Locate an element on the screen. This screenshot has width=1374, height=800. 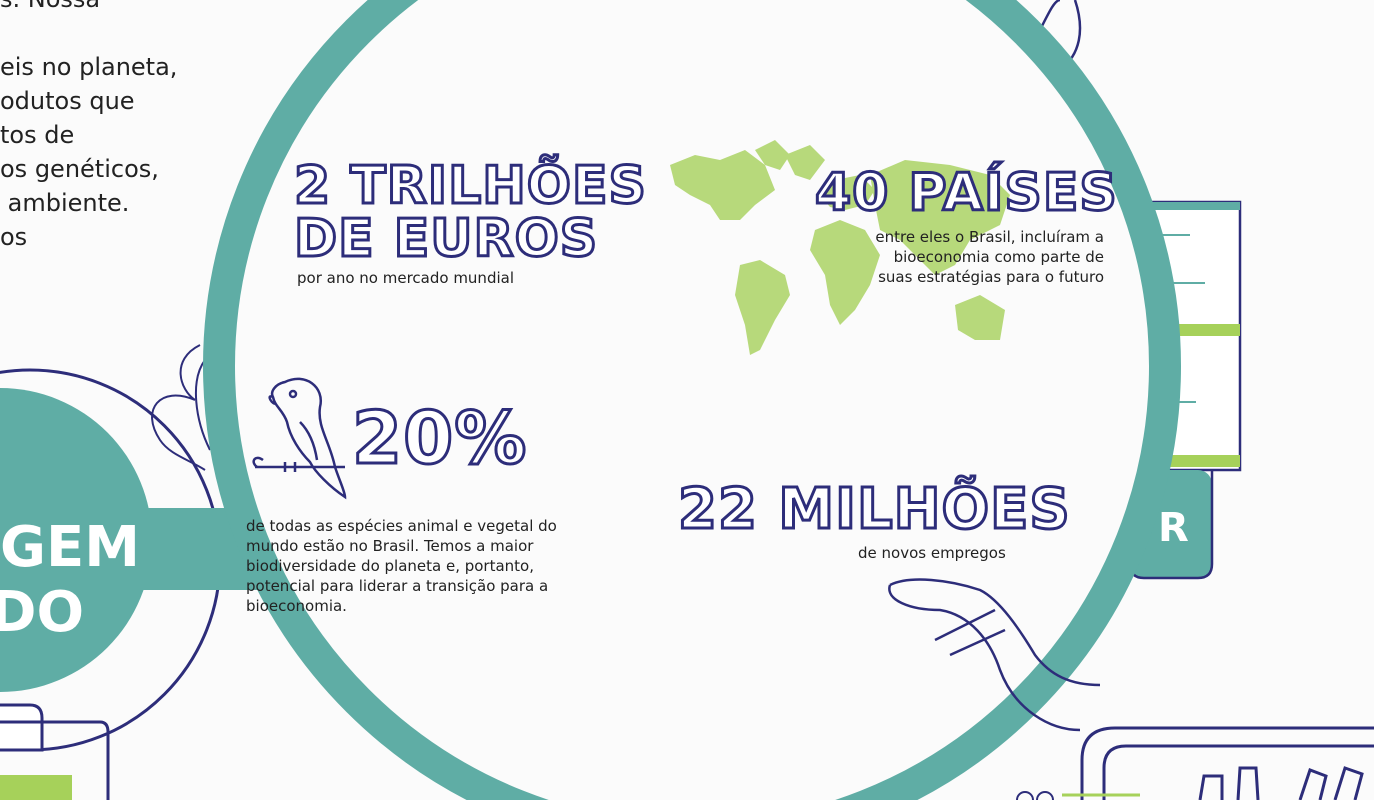
percent-caption-line: bioeconomia. is located at coordinates (296, 606).